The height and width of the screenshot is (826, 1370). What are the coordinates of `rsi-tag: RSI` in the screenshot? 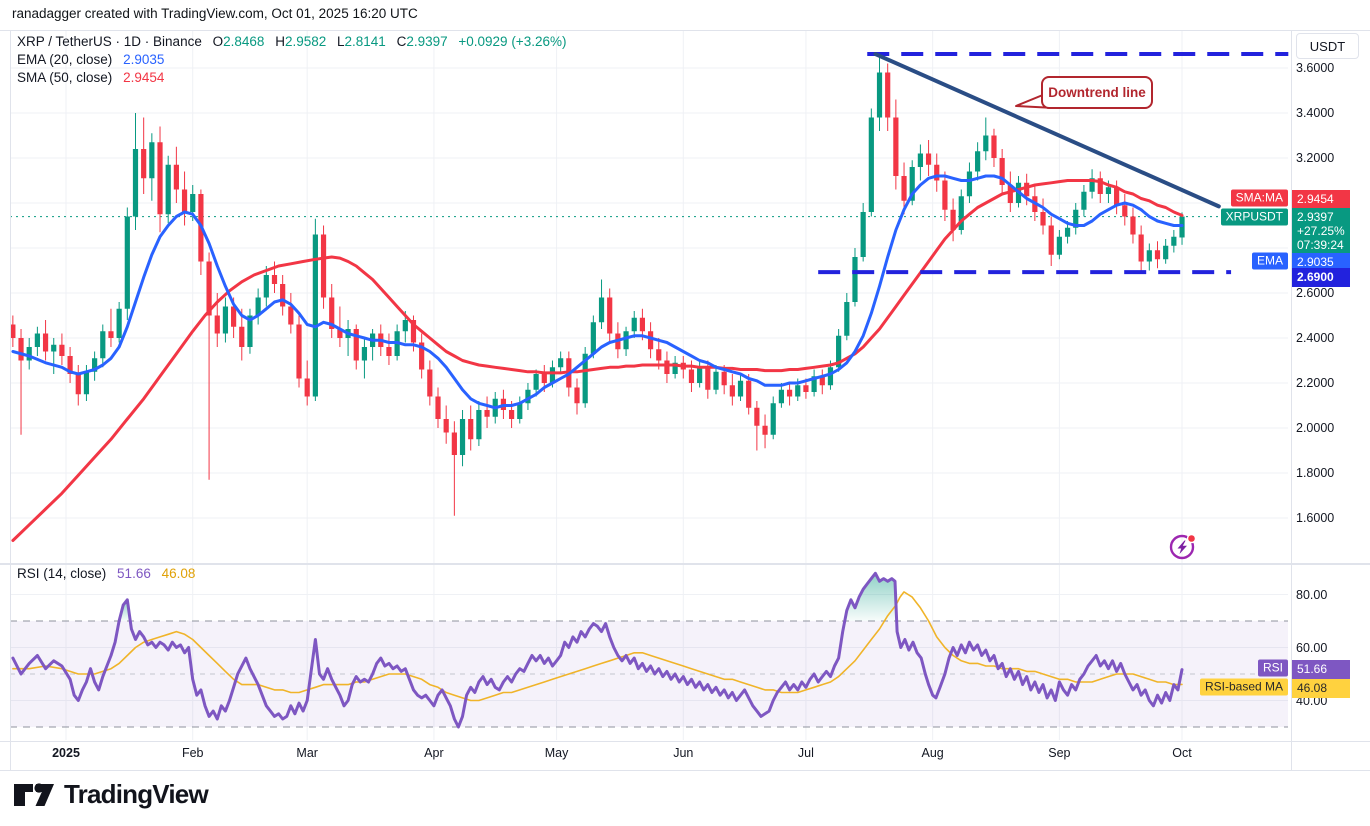 It's located at (1272, 668).